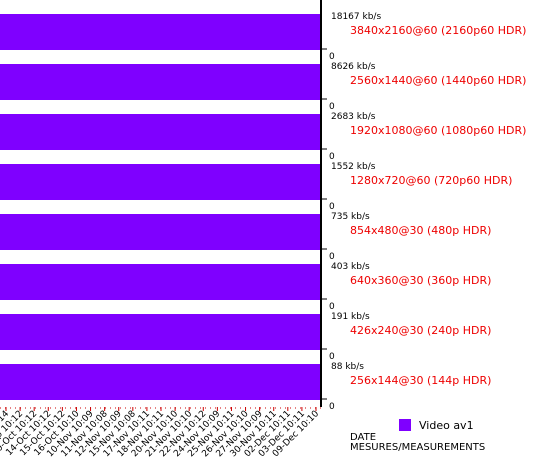  What do you see at coordinates (431, 180) in the screenshot?
I see `panel-resolution-label: 1280x720@60 (720p60 HDR)` at bounding box center [431, 180].